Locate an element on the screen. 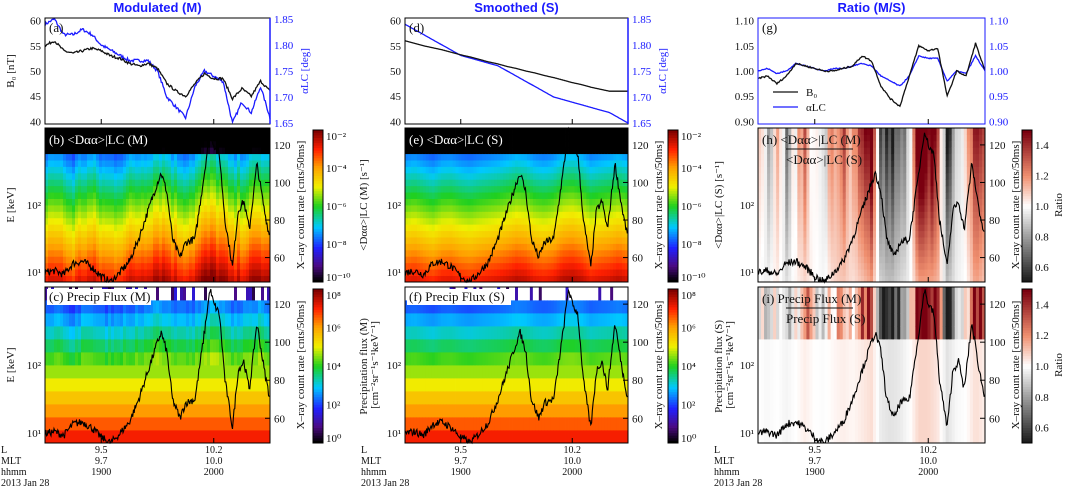  colorbar-frame is located at coordinates (318, 206).